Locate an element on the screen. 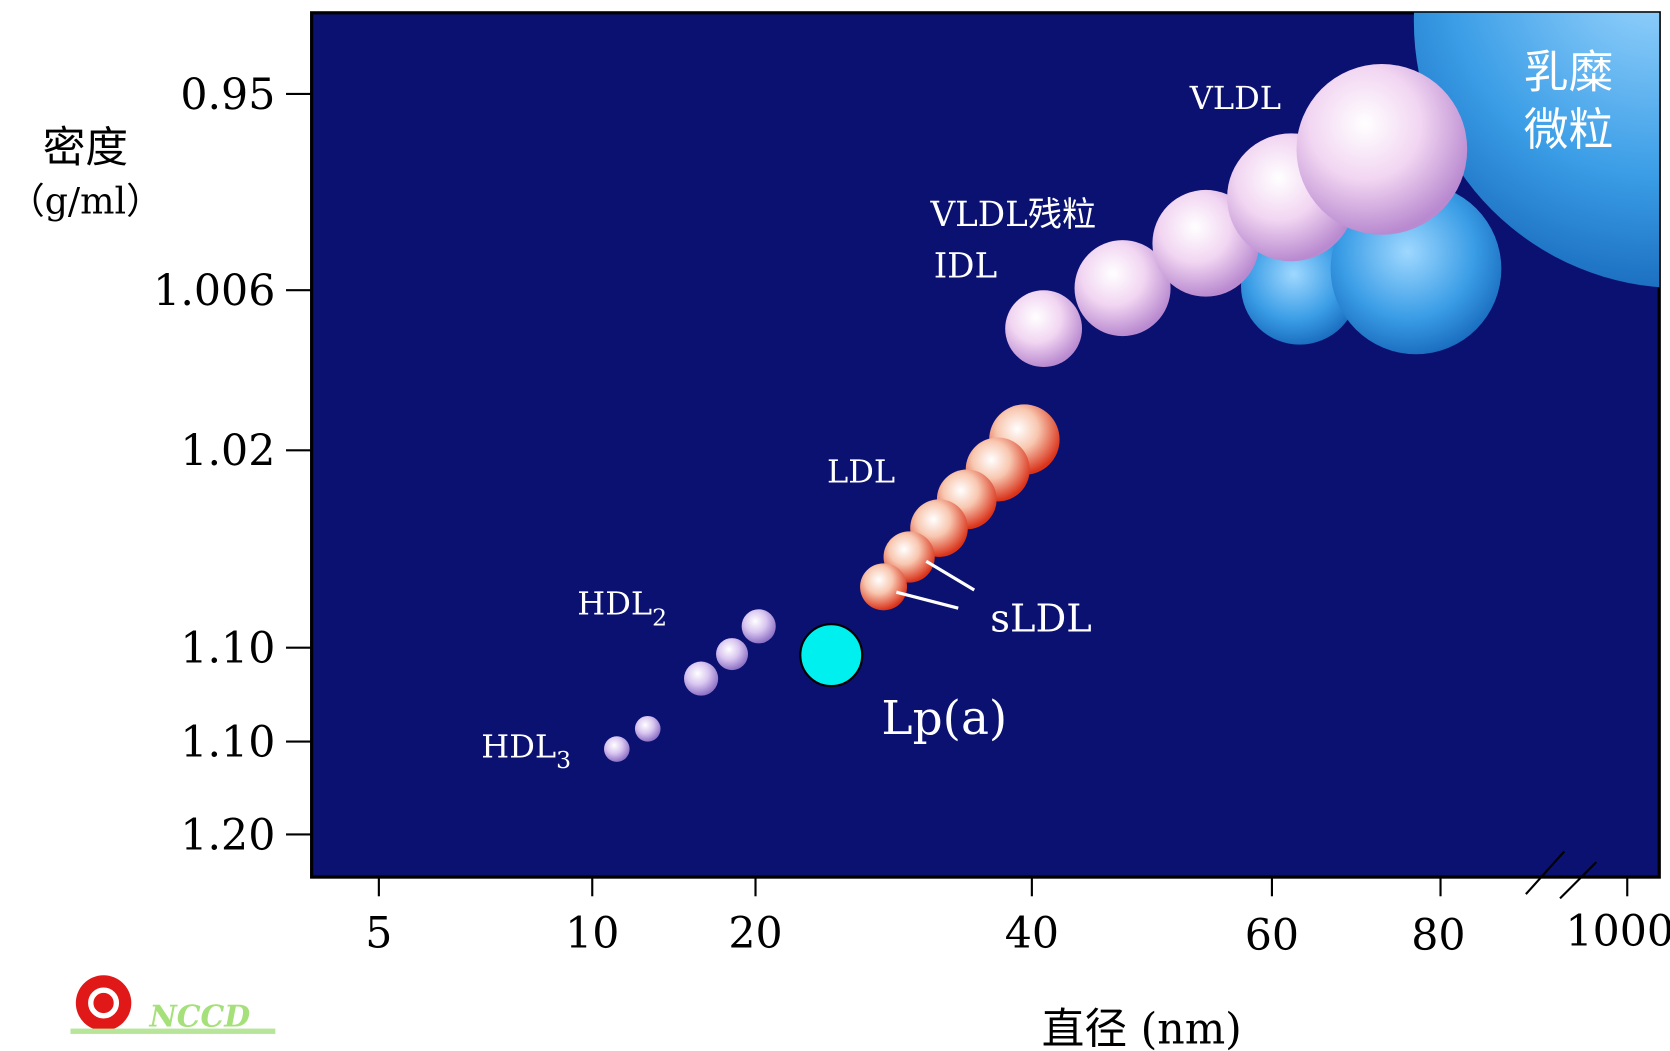 This screenshot has height=1051, width=1670. y-axis-unit: （g/ml） is located at coordinates (85, 200).